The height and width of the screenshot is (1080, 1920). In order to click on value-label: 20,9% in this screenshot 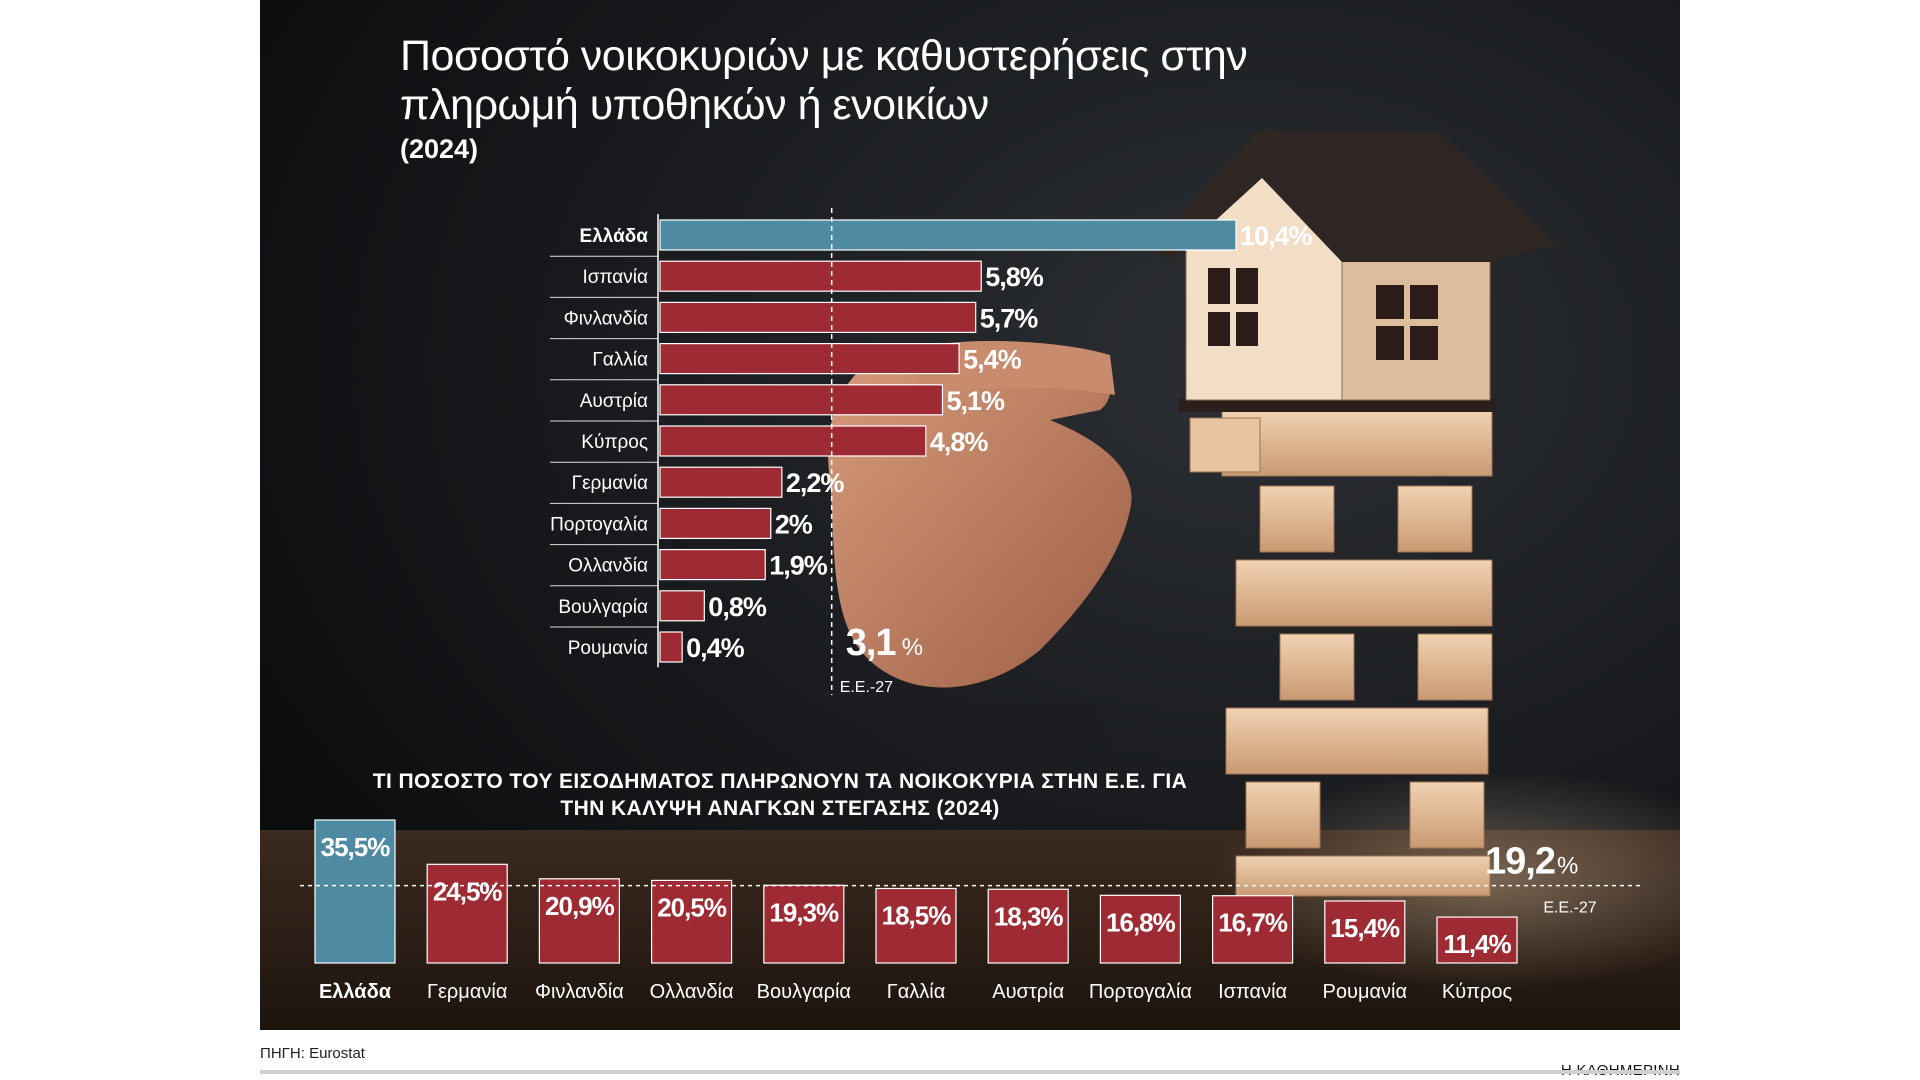, I will do `click(580, 906)`.